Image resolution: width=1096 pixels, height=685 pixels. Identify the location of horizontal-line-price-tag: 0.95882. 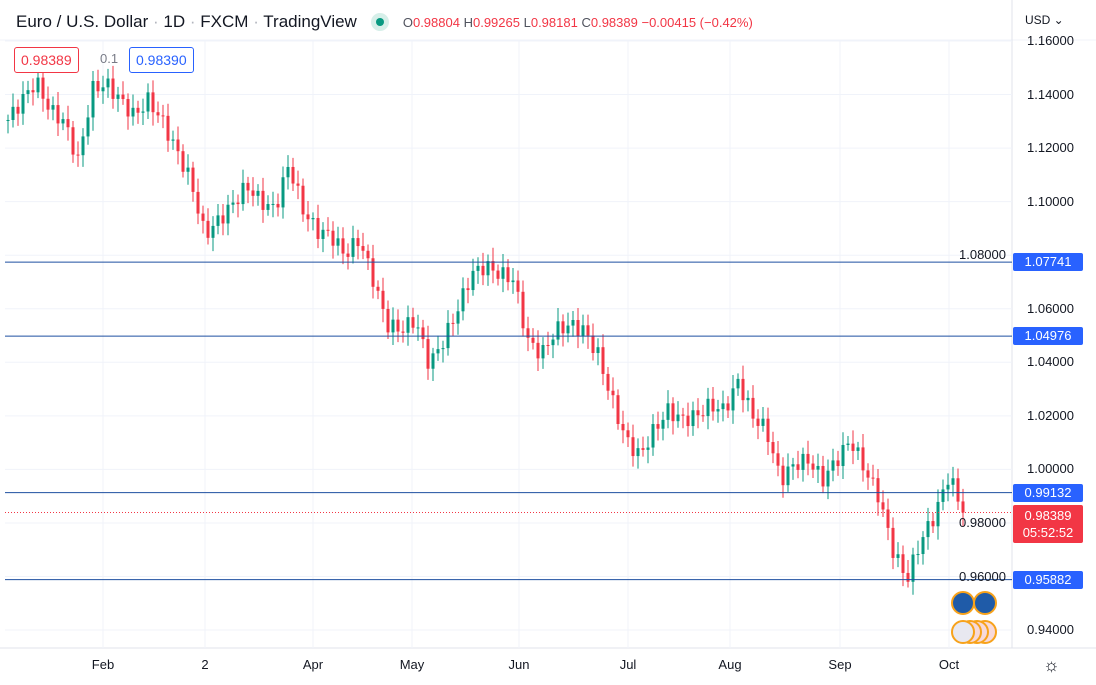
(1048, 579).